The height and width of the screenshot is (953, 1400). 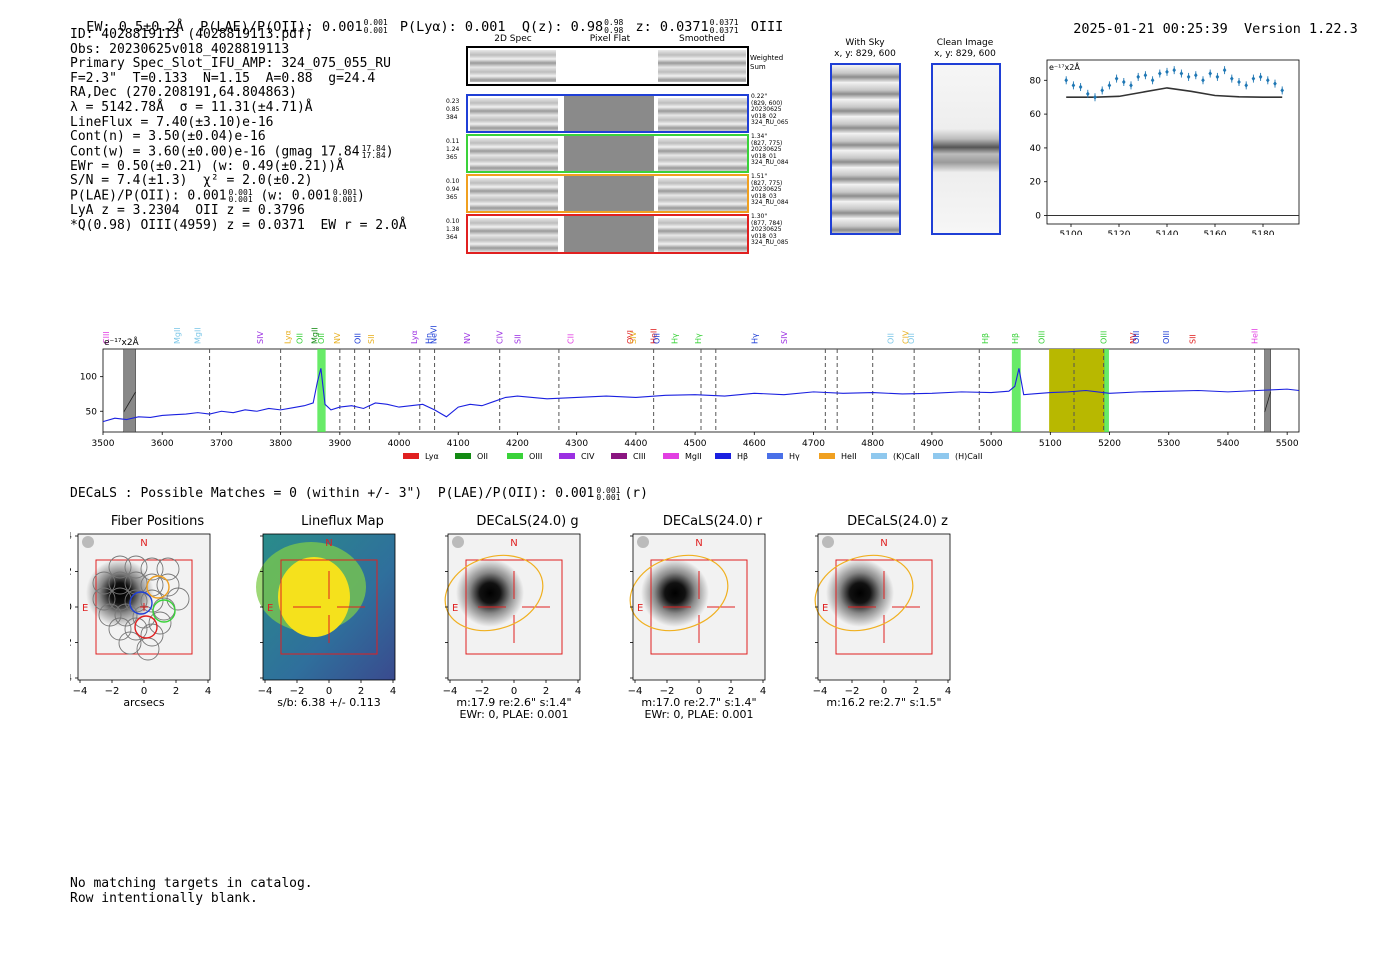 What do you see at coordinates (122, 342) in the screenshot?
I see `spectrum-unit-label: e⁻¹⁷x2Å` at bounding box center [122, 342].